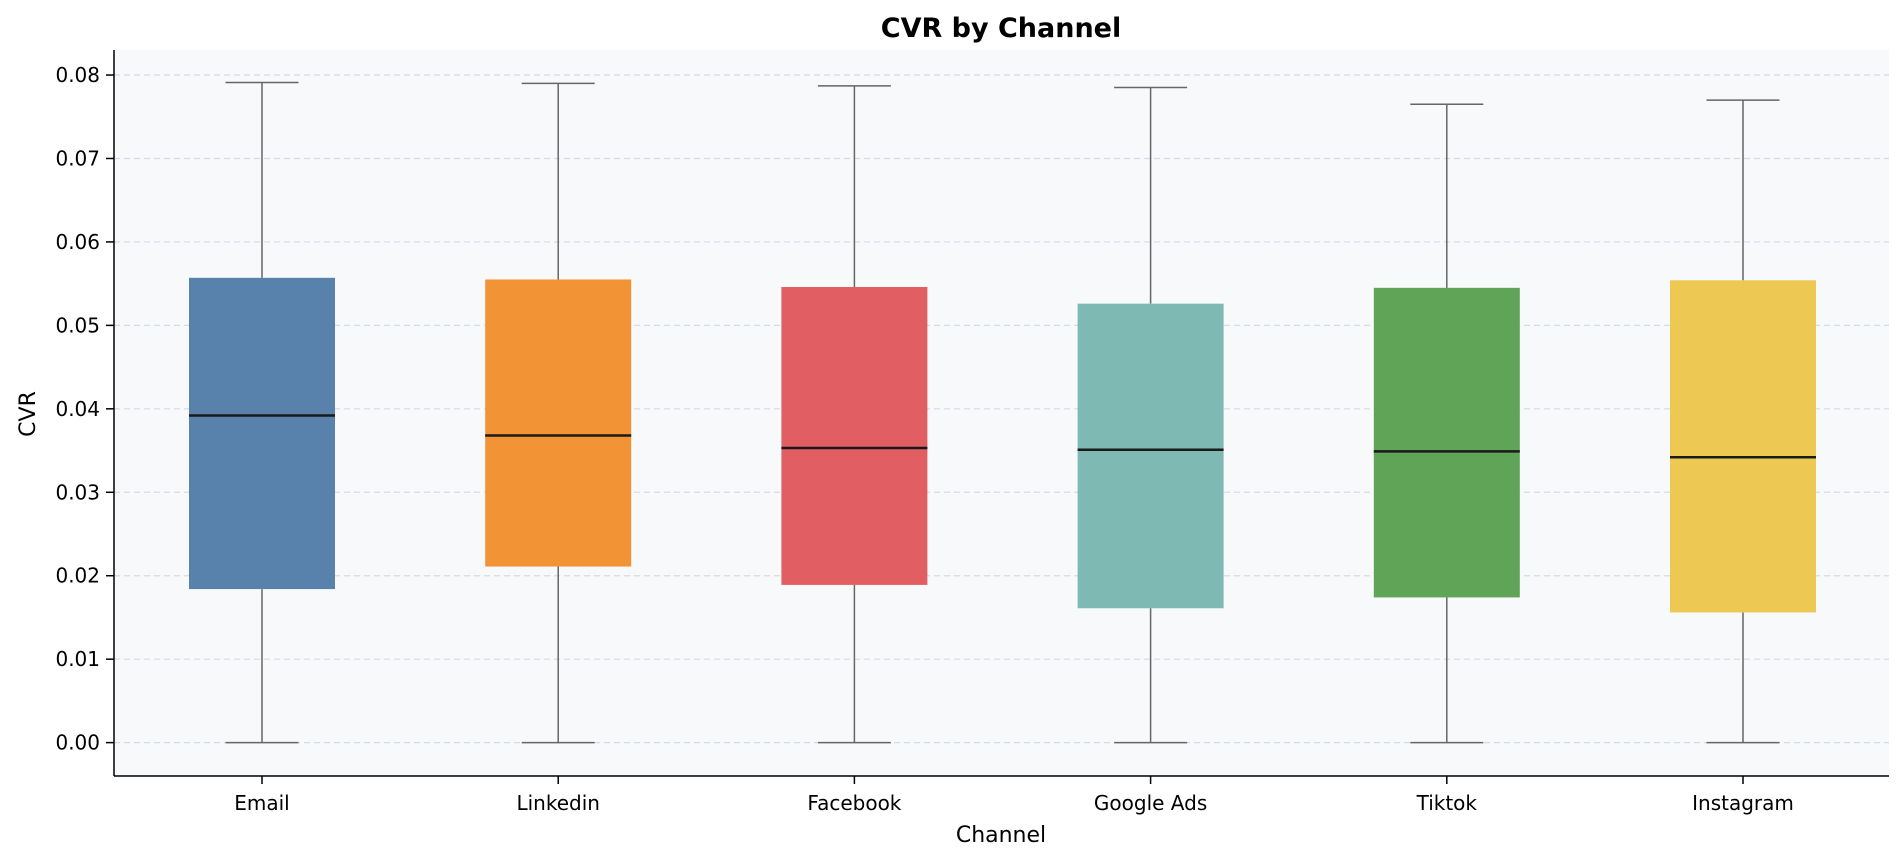  What do you see at coordinates (77, 659) in the screenshot?
I see `y-tick-label: 0.01` at bounding box center [77, 659].